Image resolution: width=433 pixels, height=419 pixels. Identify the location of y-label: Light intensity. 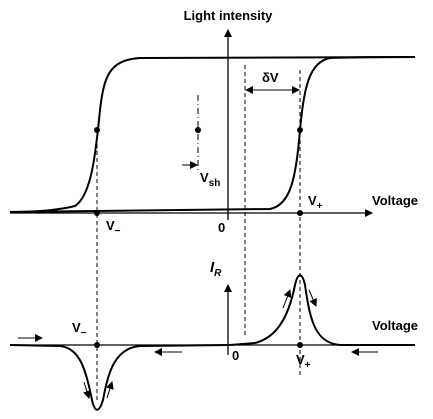
(229, 15).